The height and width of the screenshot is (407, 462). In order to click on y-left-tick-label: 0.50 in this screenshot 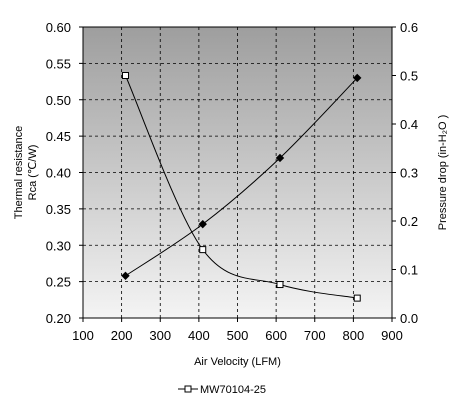, I will do `click(58, 100)`.